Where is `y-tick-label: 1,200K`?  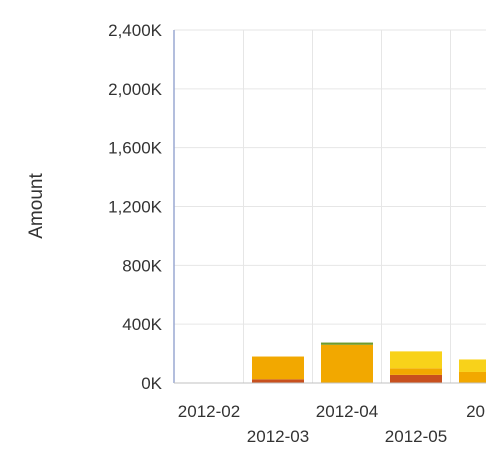 y-tick-label: 1,200K is located at coordinates (135, 207).